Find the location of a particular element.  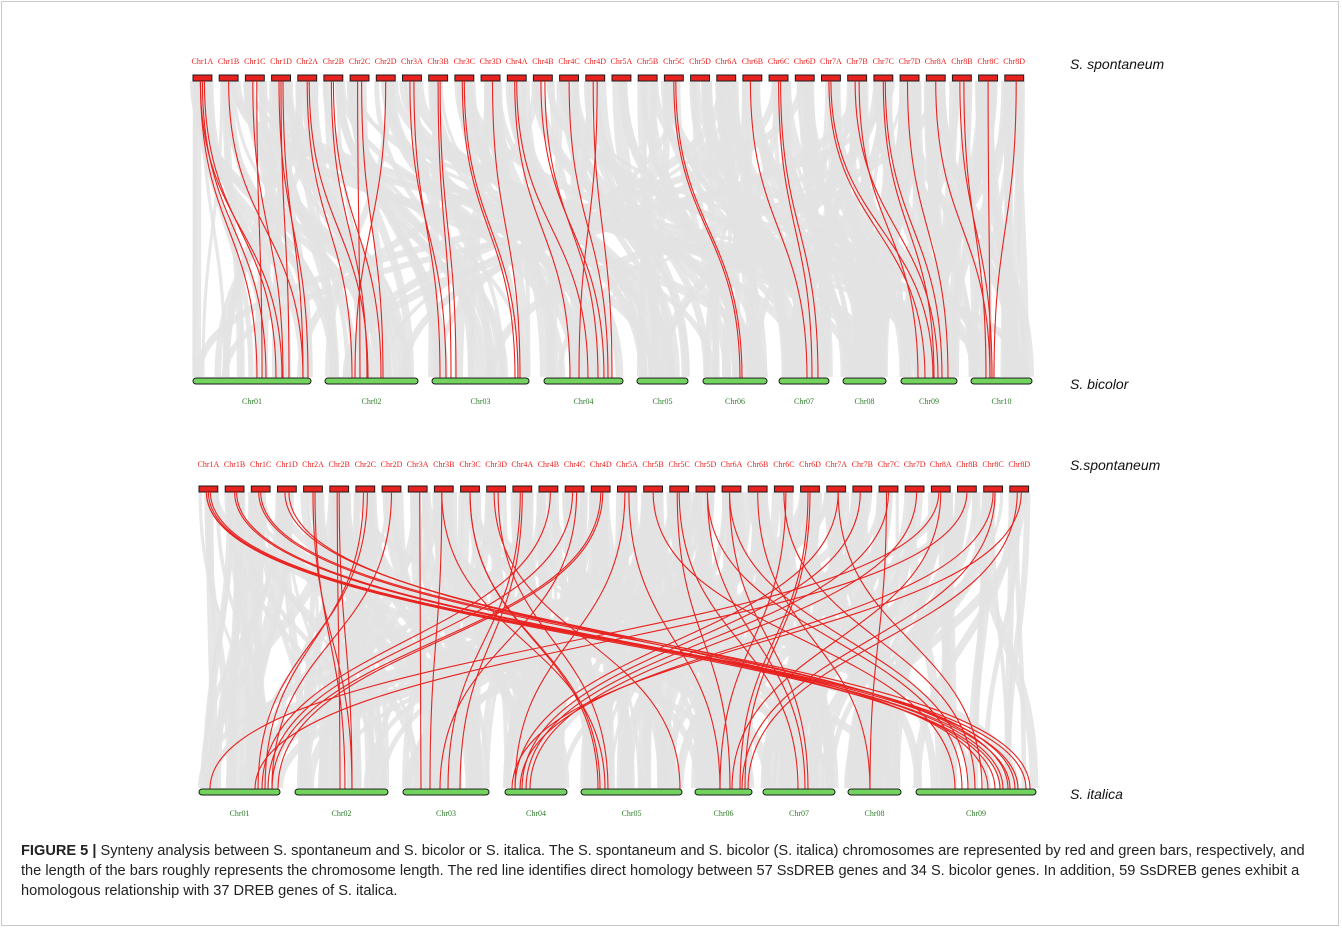

top-chromosome-label: Chr1D is located at coordinates (287, 464).